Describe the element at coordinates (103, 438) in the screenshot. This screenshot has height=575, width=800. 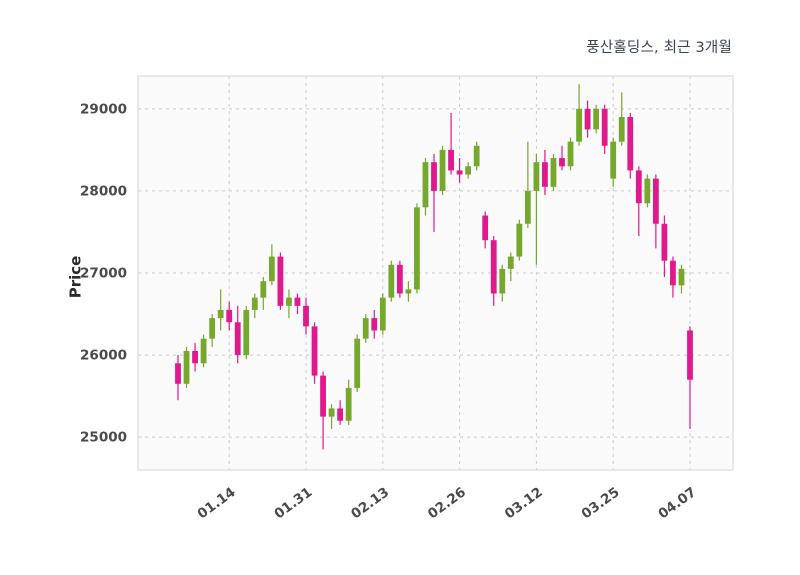
I see `y-tick-label: 25000` at that location.